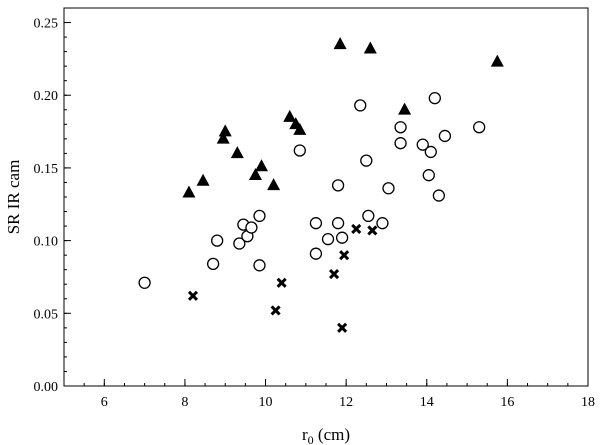 The image size is (600, 445). What do you see at coordinates (13, 197) in the screenshot?
I see `y-axis-title: SR IR cam` at bounding box center [13, 197].